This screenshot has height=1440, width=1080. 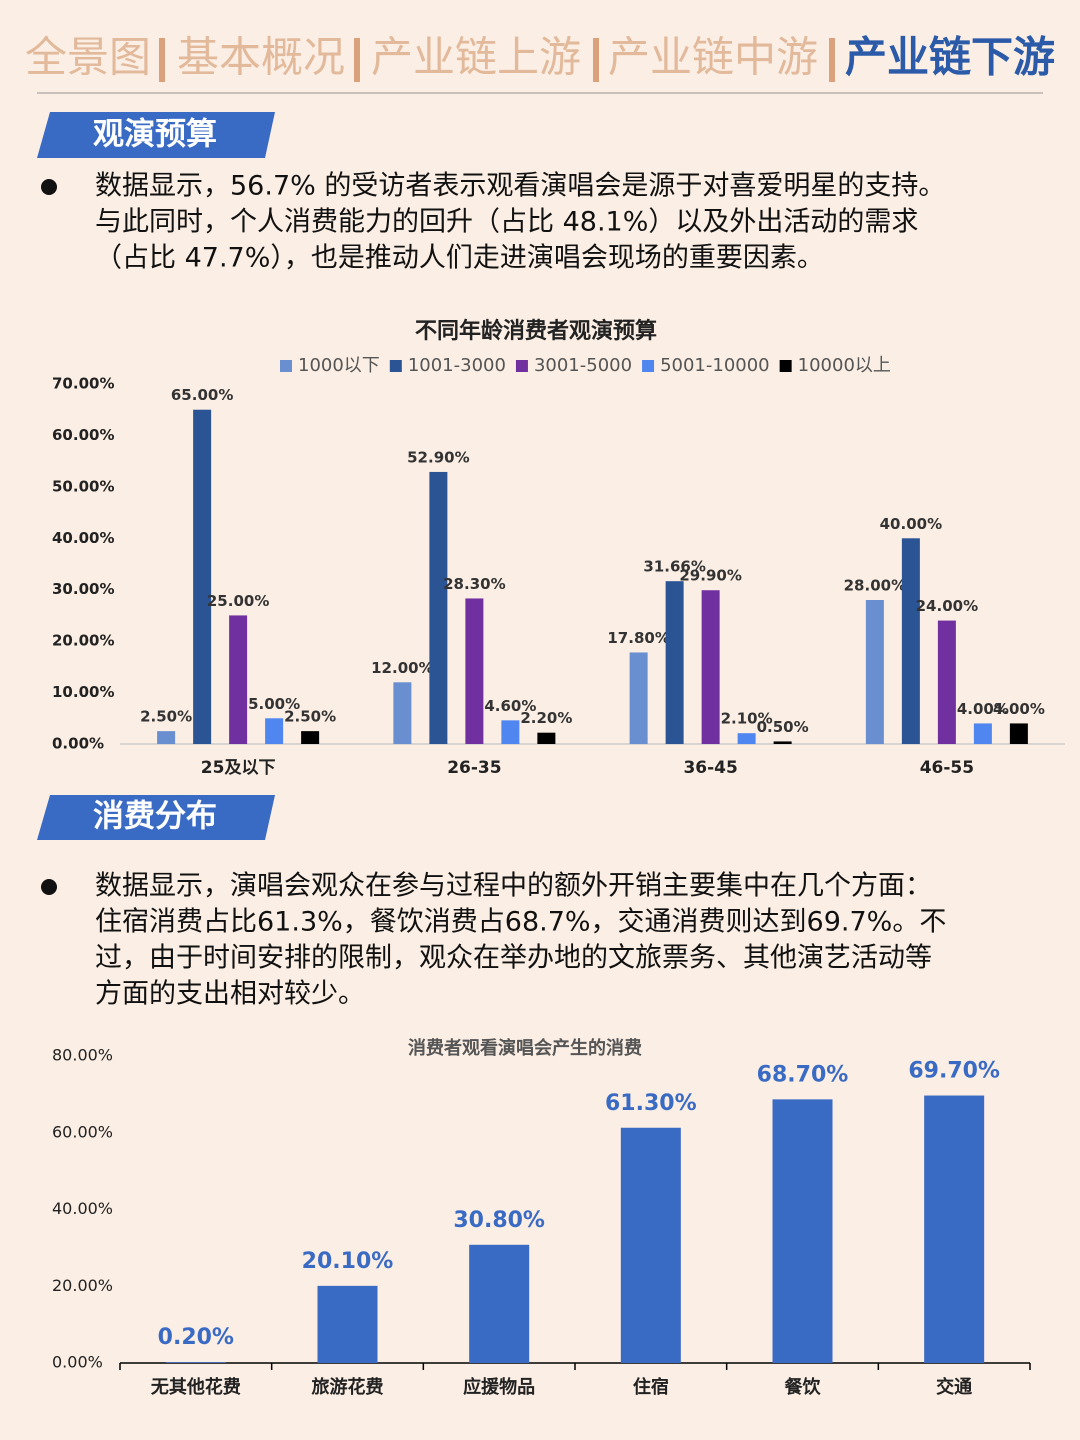 What do you see at coordinates (476, 57) in the screenshot?
I see `nav-tab: 产业链上游` at bounding box center [476, 57].